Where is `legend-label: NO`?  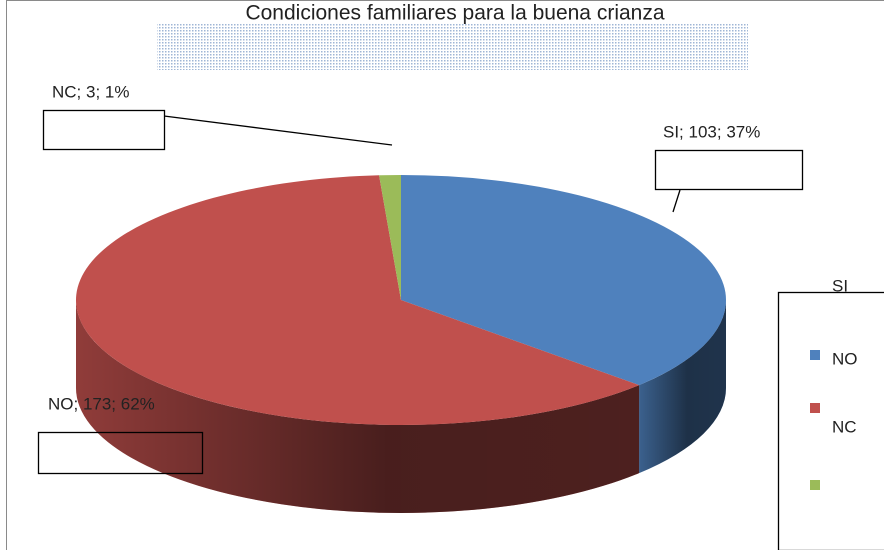
legend-label: NO is located at coordinates (845, 358).